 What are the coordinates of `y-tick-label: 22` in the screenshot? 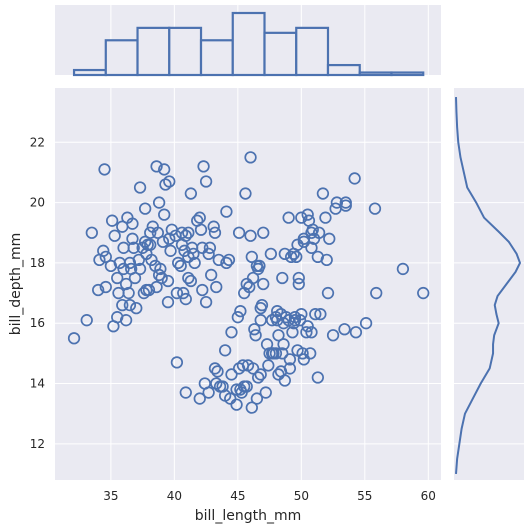 It's located at (37, 142).